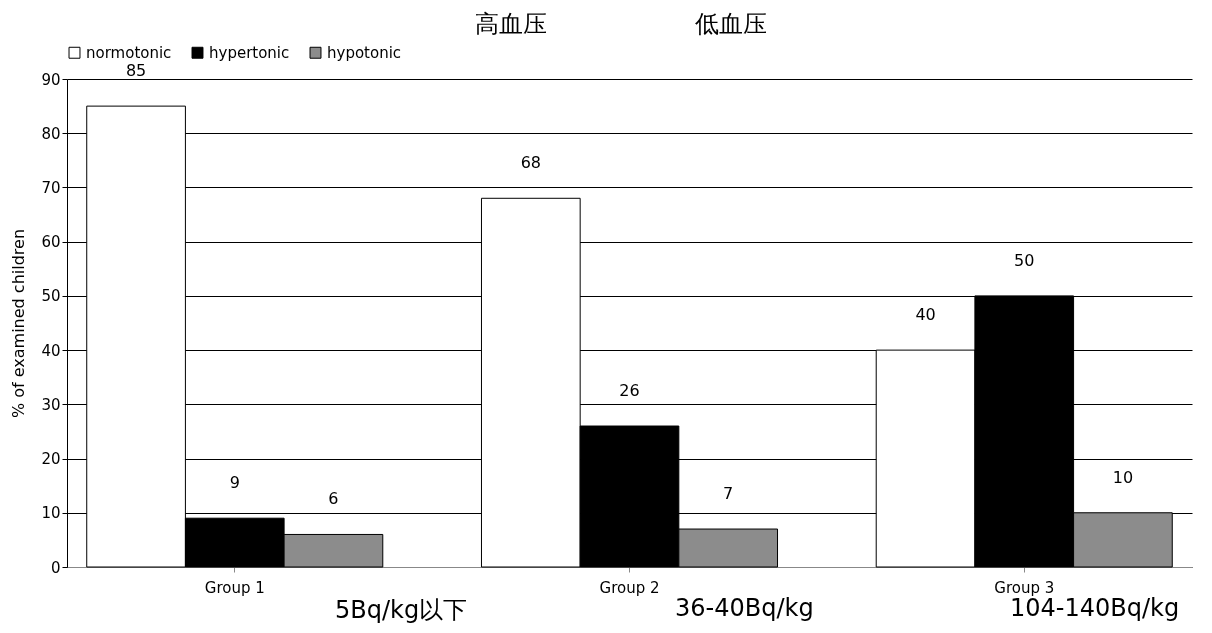 This screenshot has width=1212, height=633. What do you see at coordinates (51, 513) in the screenshot?
I see `y-tick-label: 10` at bounding box center [51, 513].